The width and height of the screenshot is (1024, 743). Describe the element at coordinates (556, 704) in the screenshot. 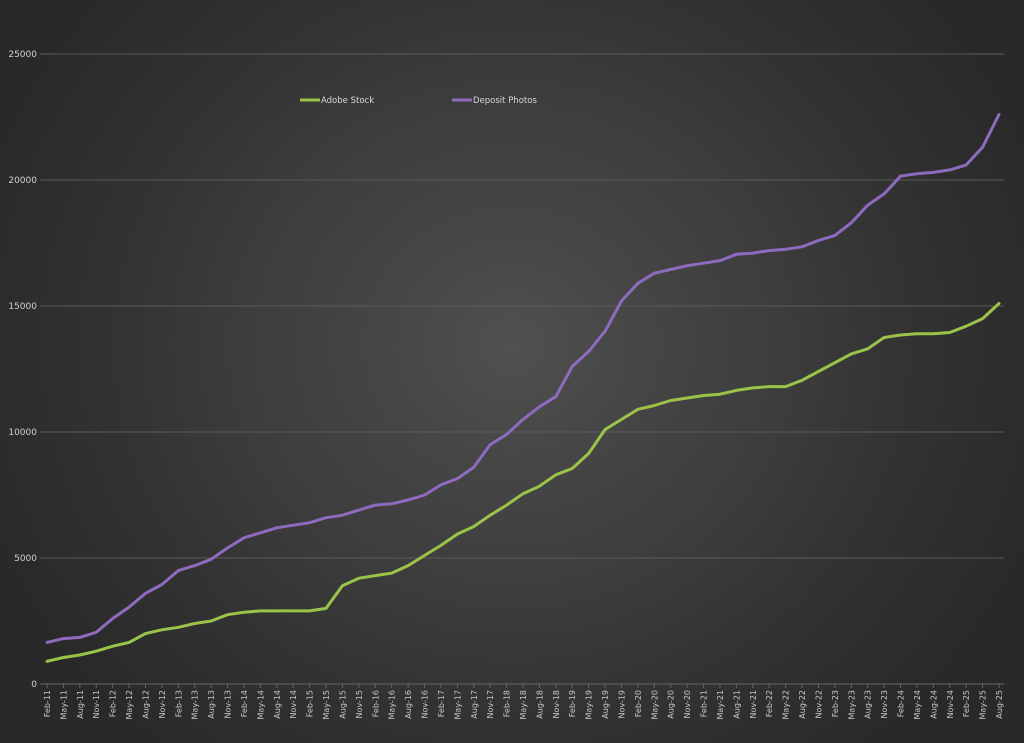

I see `x-tick-label: Nov-18` at that location.